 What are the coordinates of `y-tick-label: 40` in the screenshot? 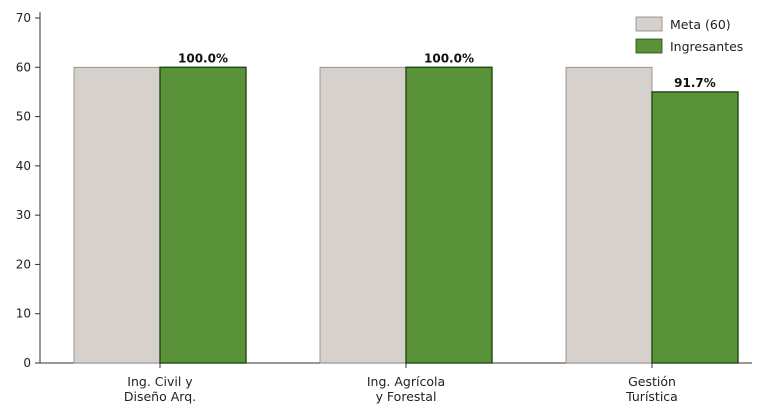 It's located at (23, 166).